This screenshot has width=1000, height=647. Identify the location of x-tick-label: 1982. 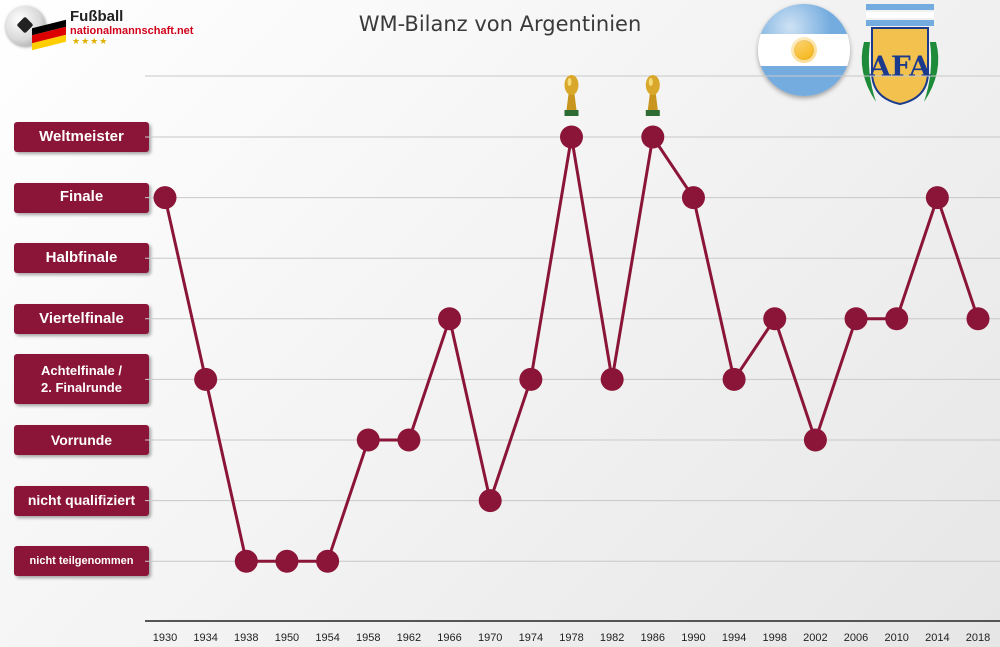
(612, 638).